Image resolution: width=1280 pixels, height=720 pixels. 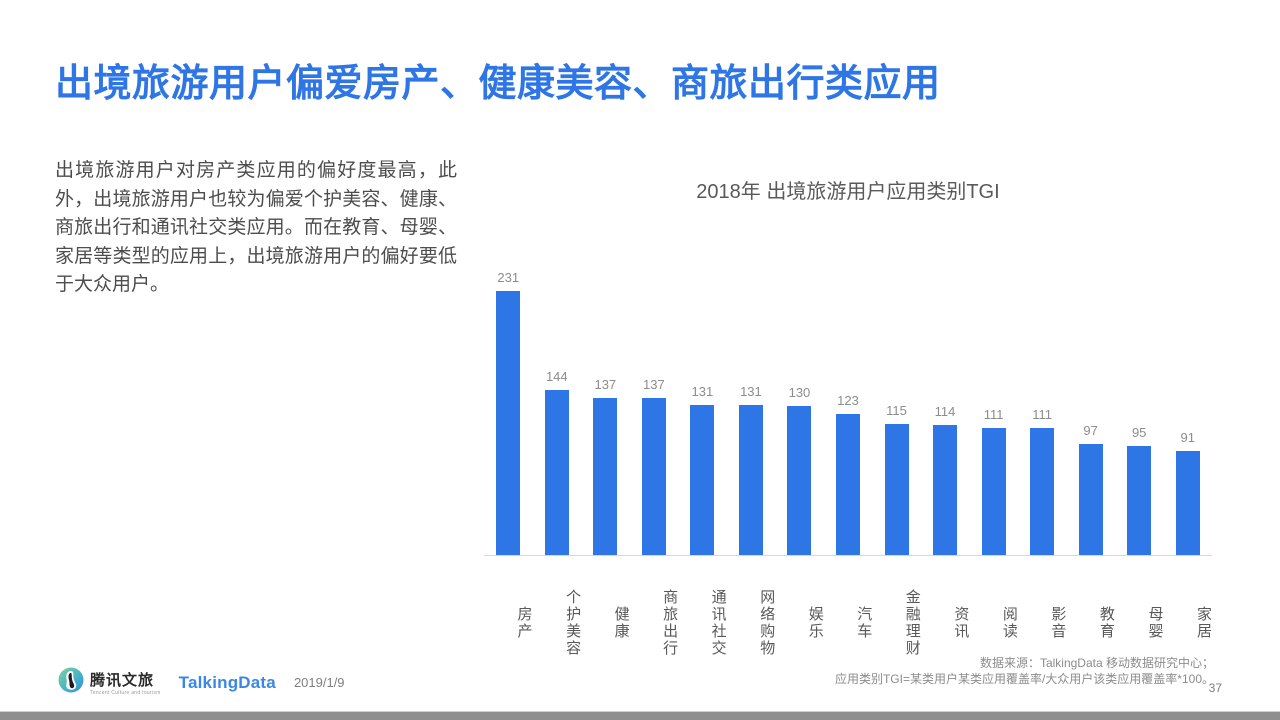 What do you see at coordinates (767, 623) in the screenshot?
I see `category-label: 网络购物` at bounding box center [767, 623].